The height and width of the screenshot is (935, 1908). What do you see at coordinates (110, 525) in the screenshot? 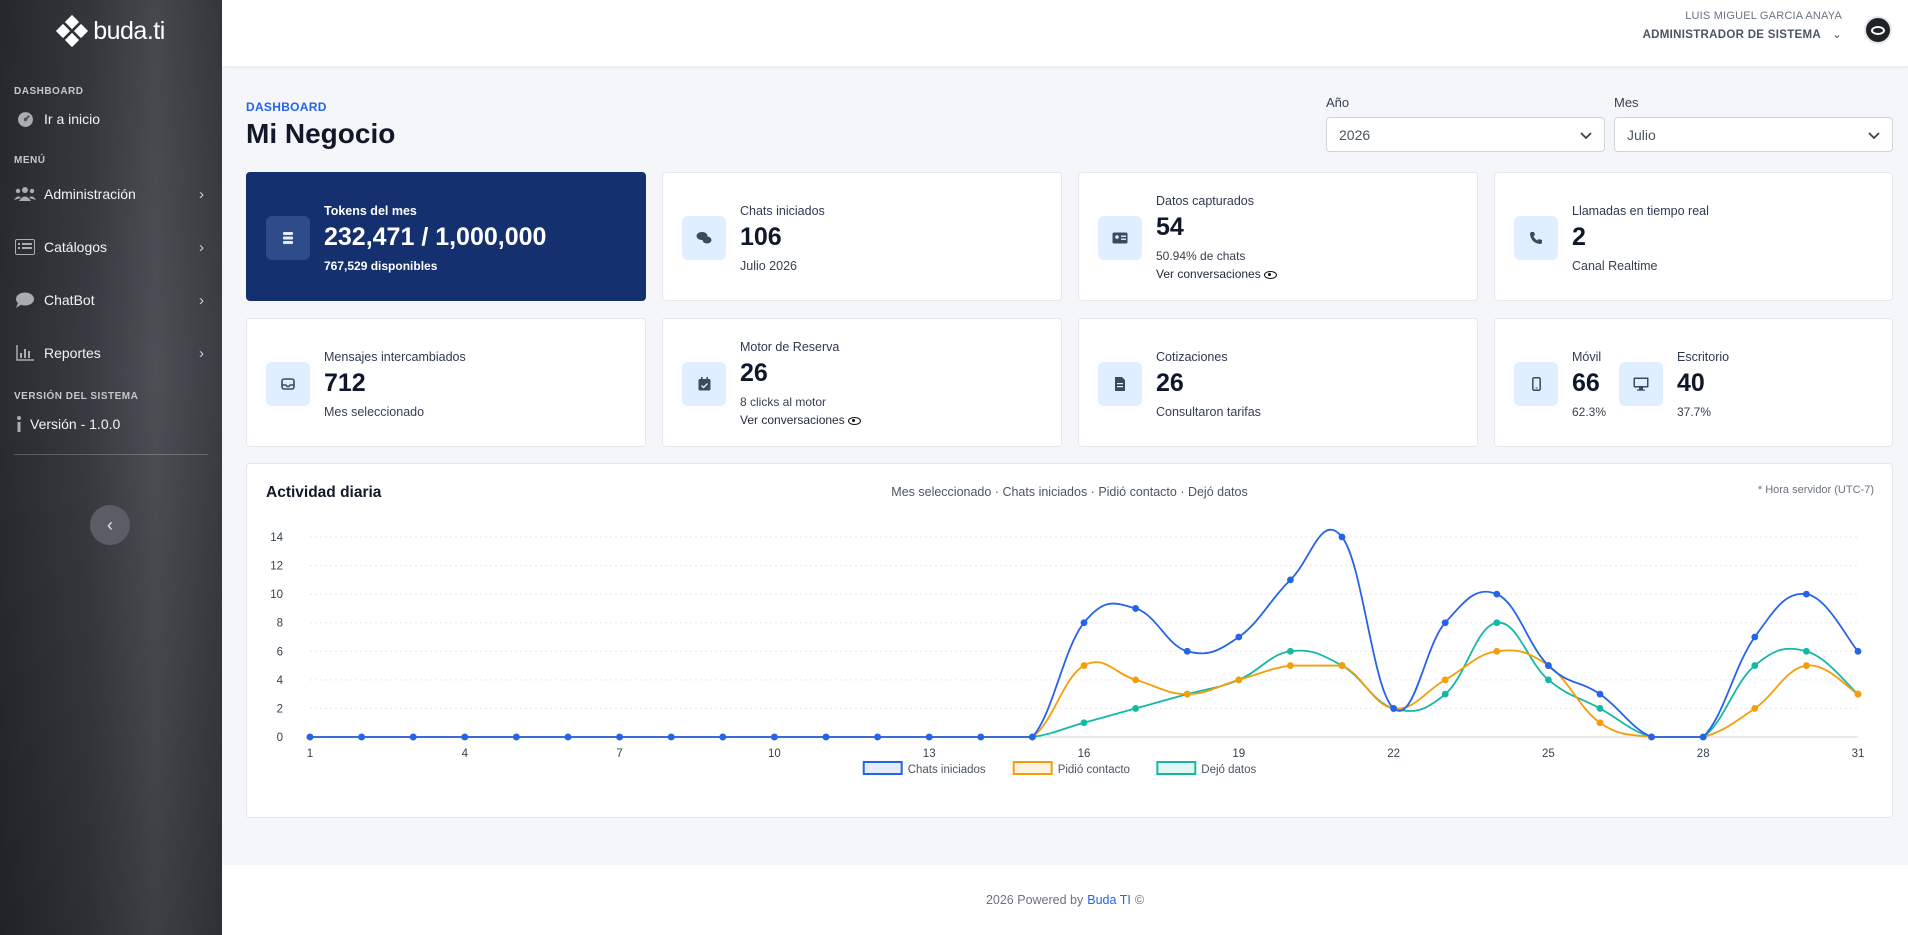
I see `collapse-sidebar-button: ‹` at bounding box center [110, 525].